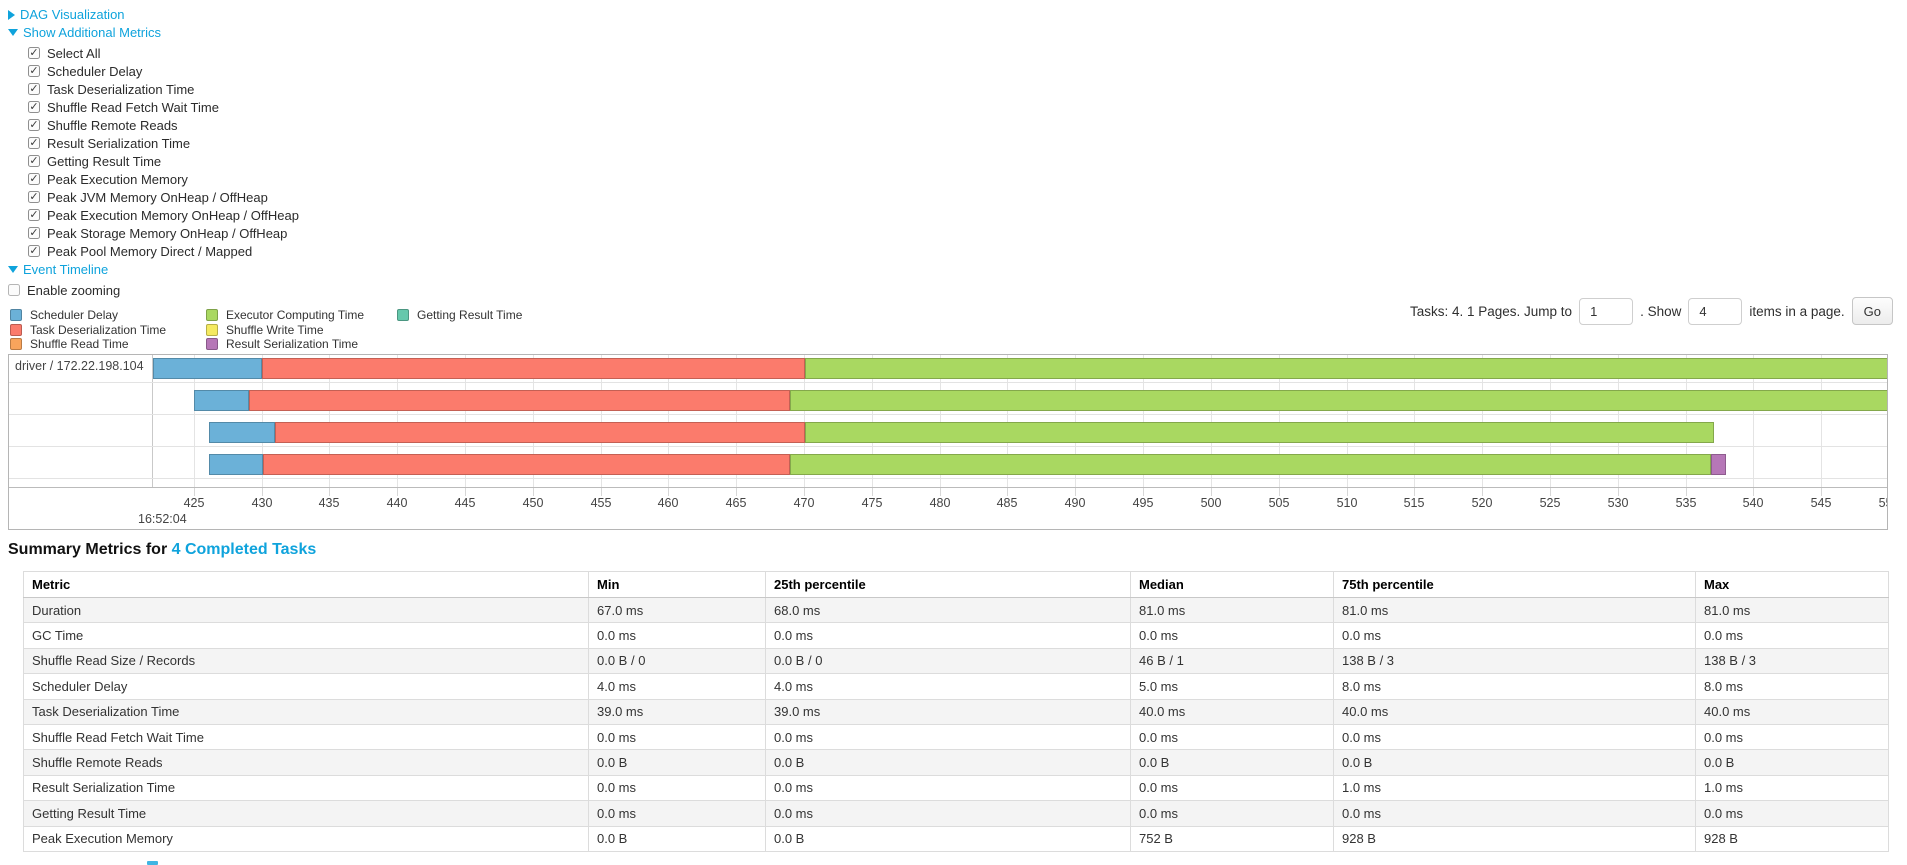  Describe the element at coordinates (668, 503) in the screenshot. I see `axis-tick-label: 460` at that location.